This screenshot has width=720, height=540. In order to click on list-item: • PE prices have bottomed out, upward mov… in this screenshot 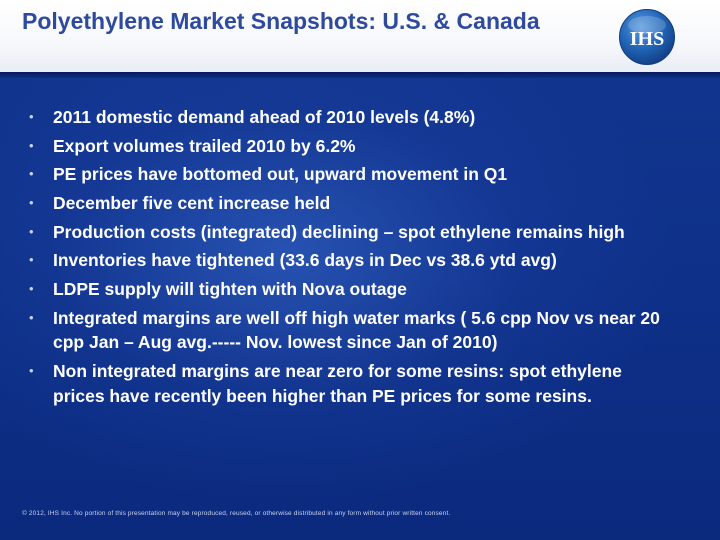, I will do `click(353, 174)`.